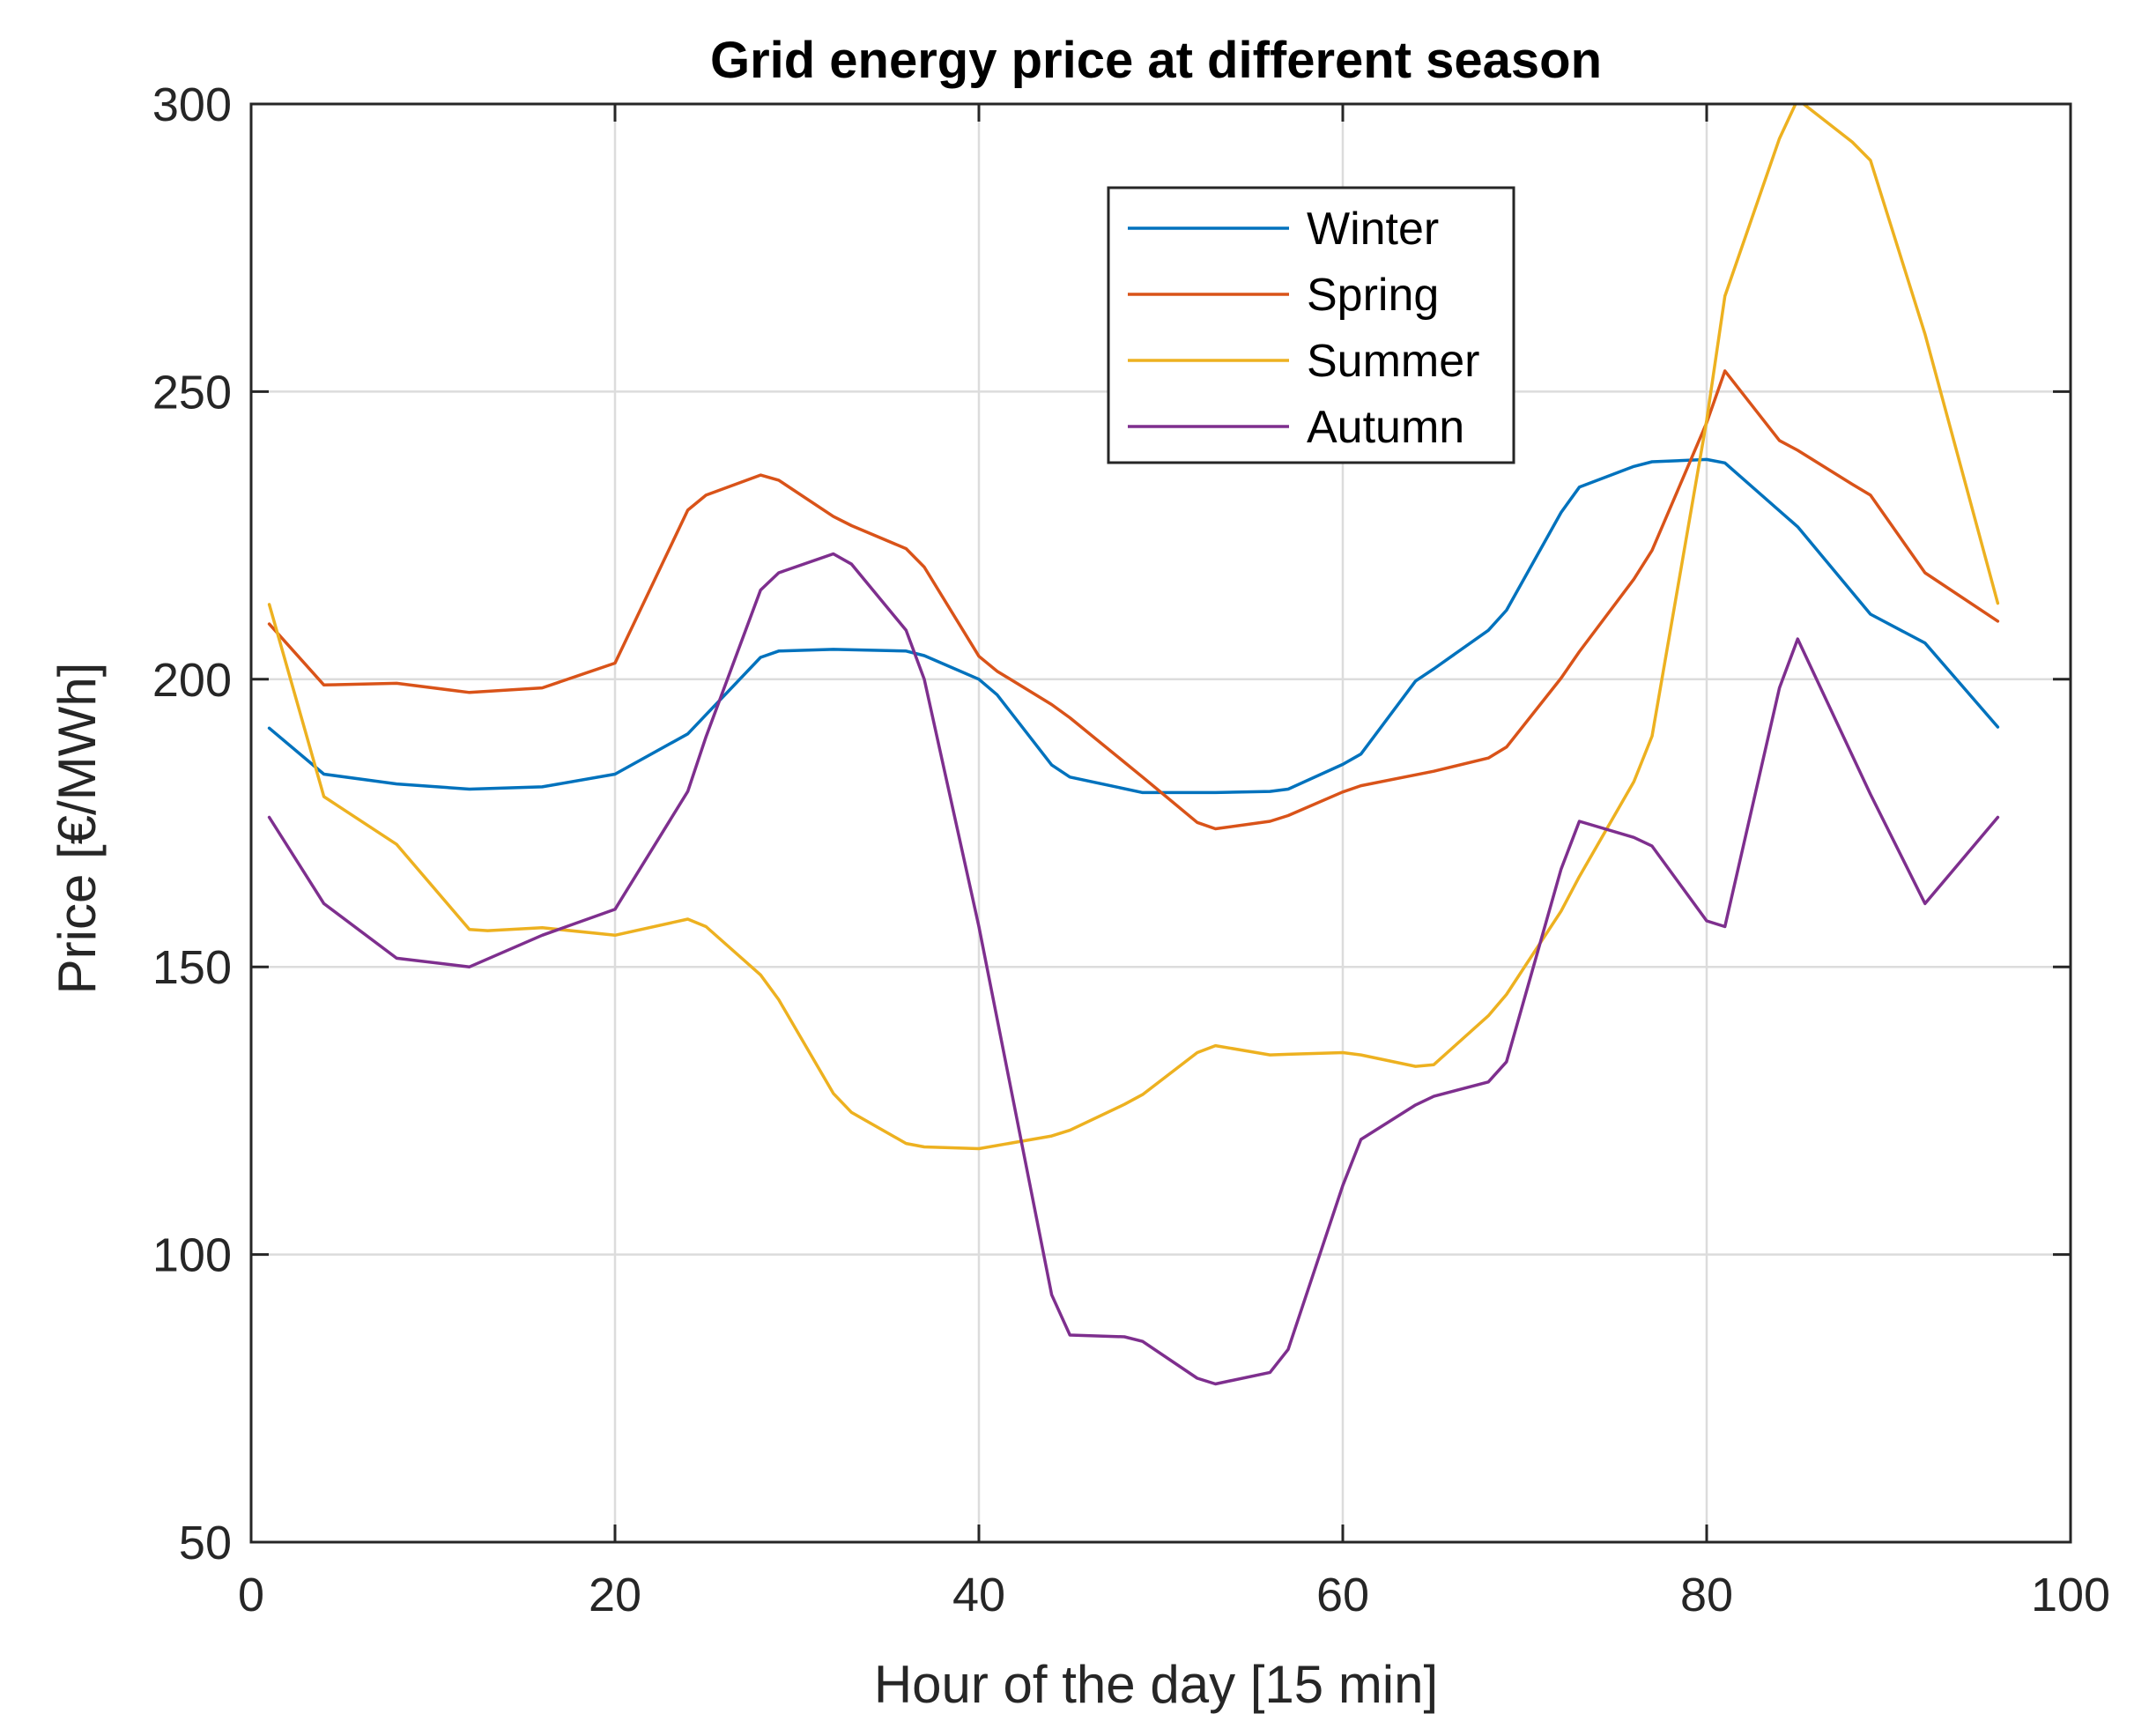  Describe the element at coordinates (251, 1595) in the screenshot. I see `x-tick-label: 0` at that location.